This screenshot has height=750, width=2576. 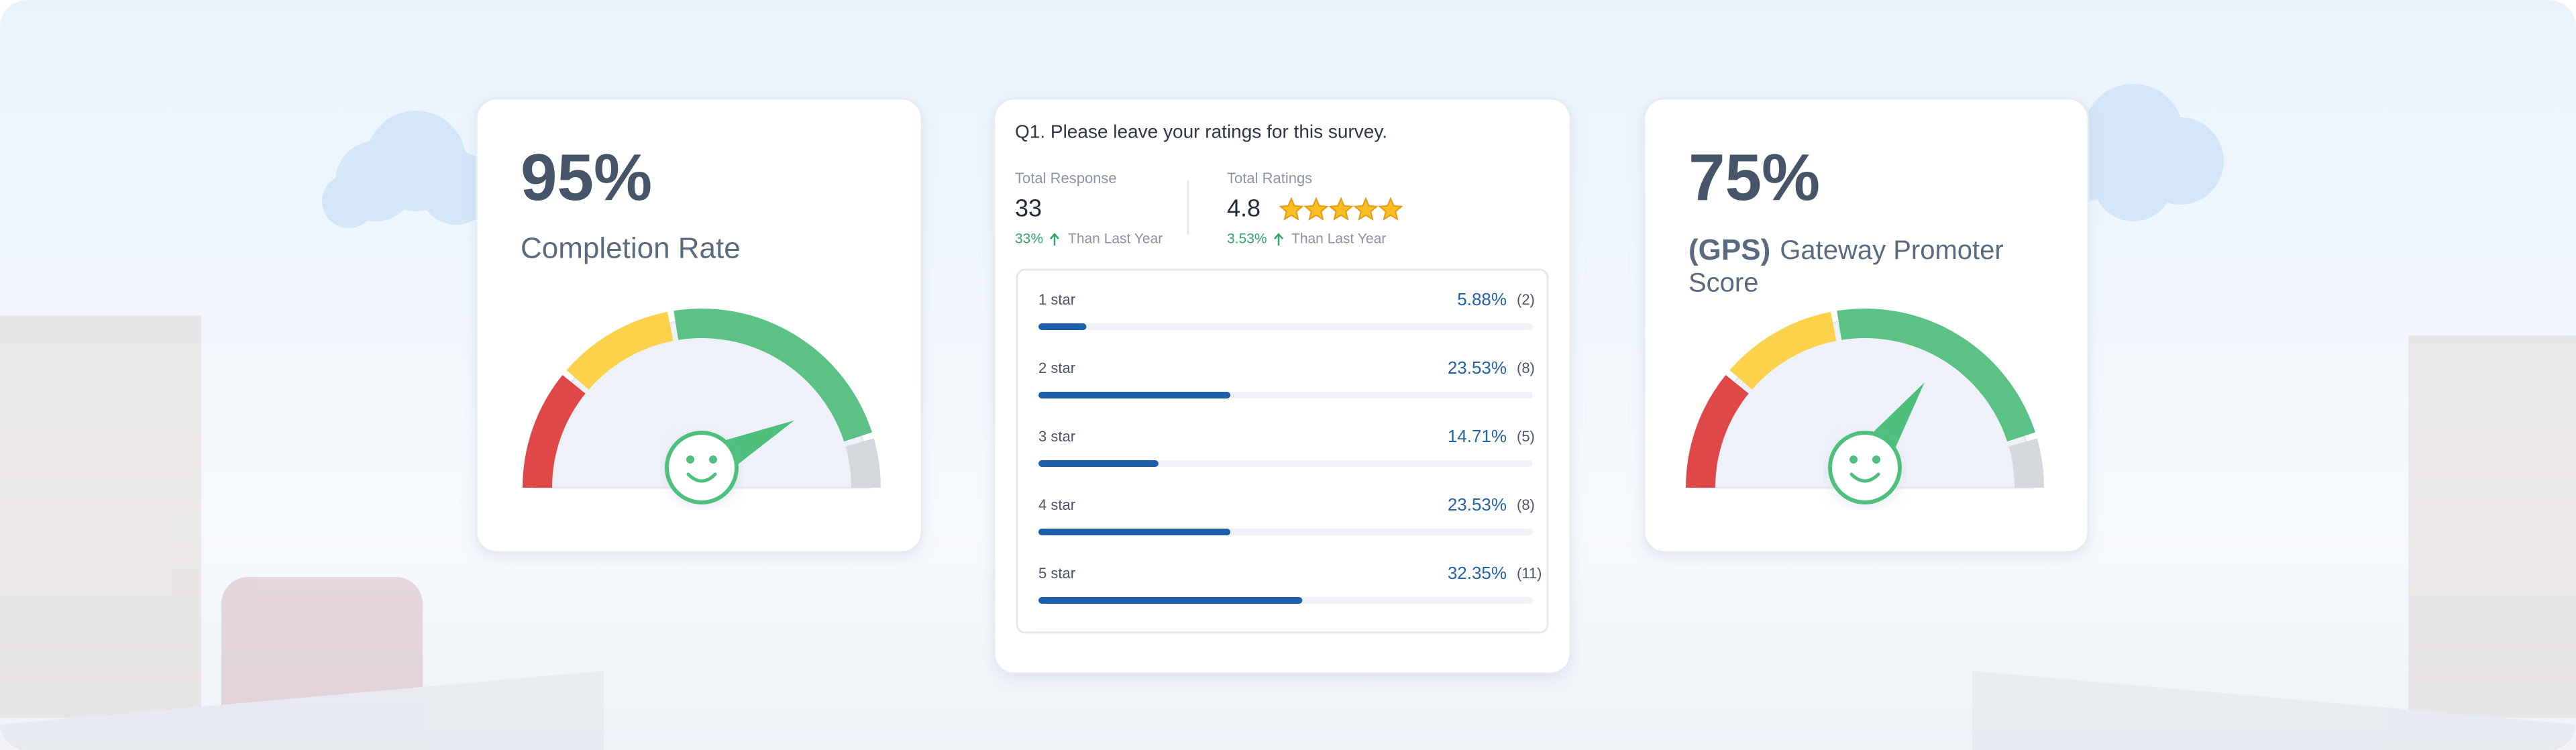 I want to click on gauge-title: Completion Rate, so click(x=631, y=248).